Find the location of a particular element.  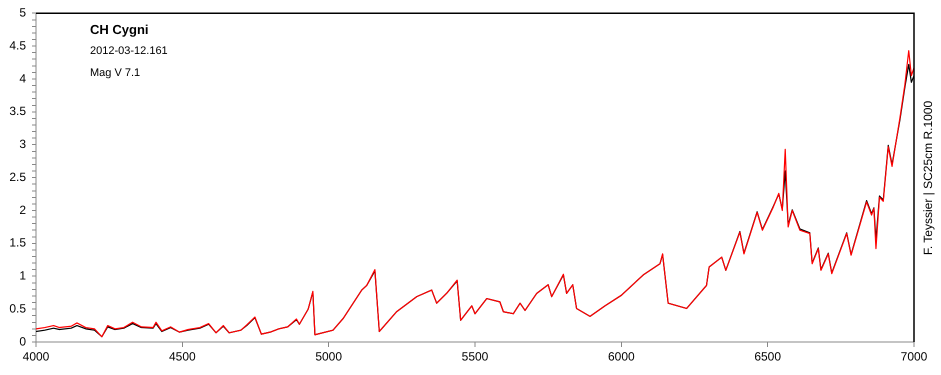

x-tick-label: 6500 is located at coordinates (768, 357).